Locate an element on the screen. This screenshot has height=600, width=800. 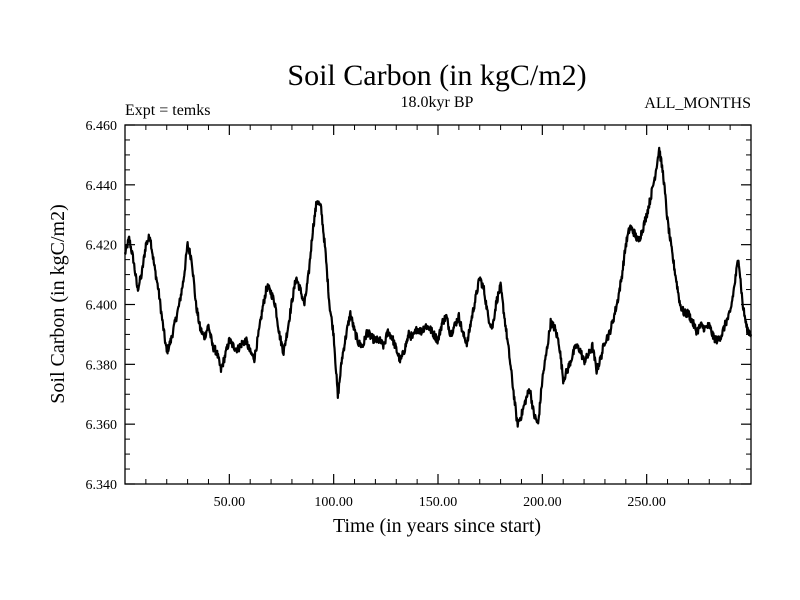
x-tick-label: 250.00 is located at coordinates (646, 502).